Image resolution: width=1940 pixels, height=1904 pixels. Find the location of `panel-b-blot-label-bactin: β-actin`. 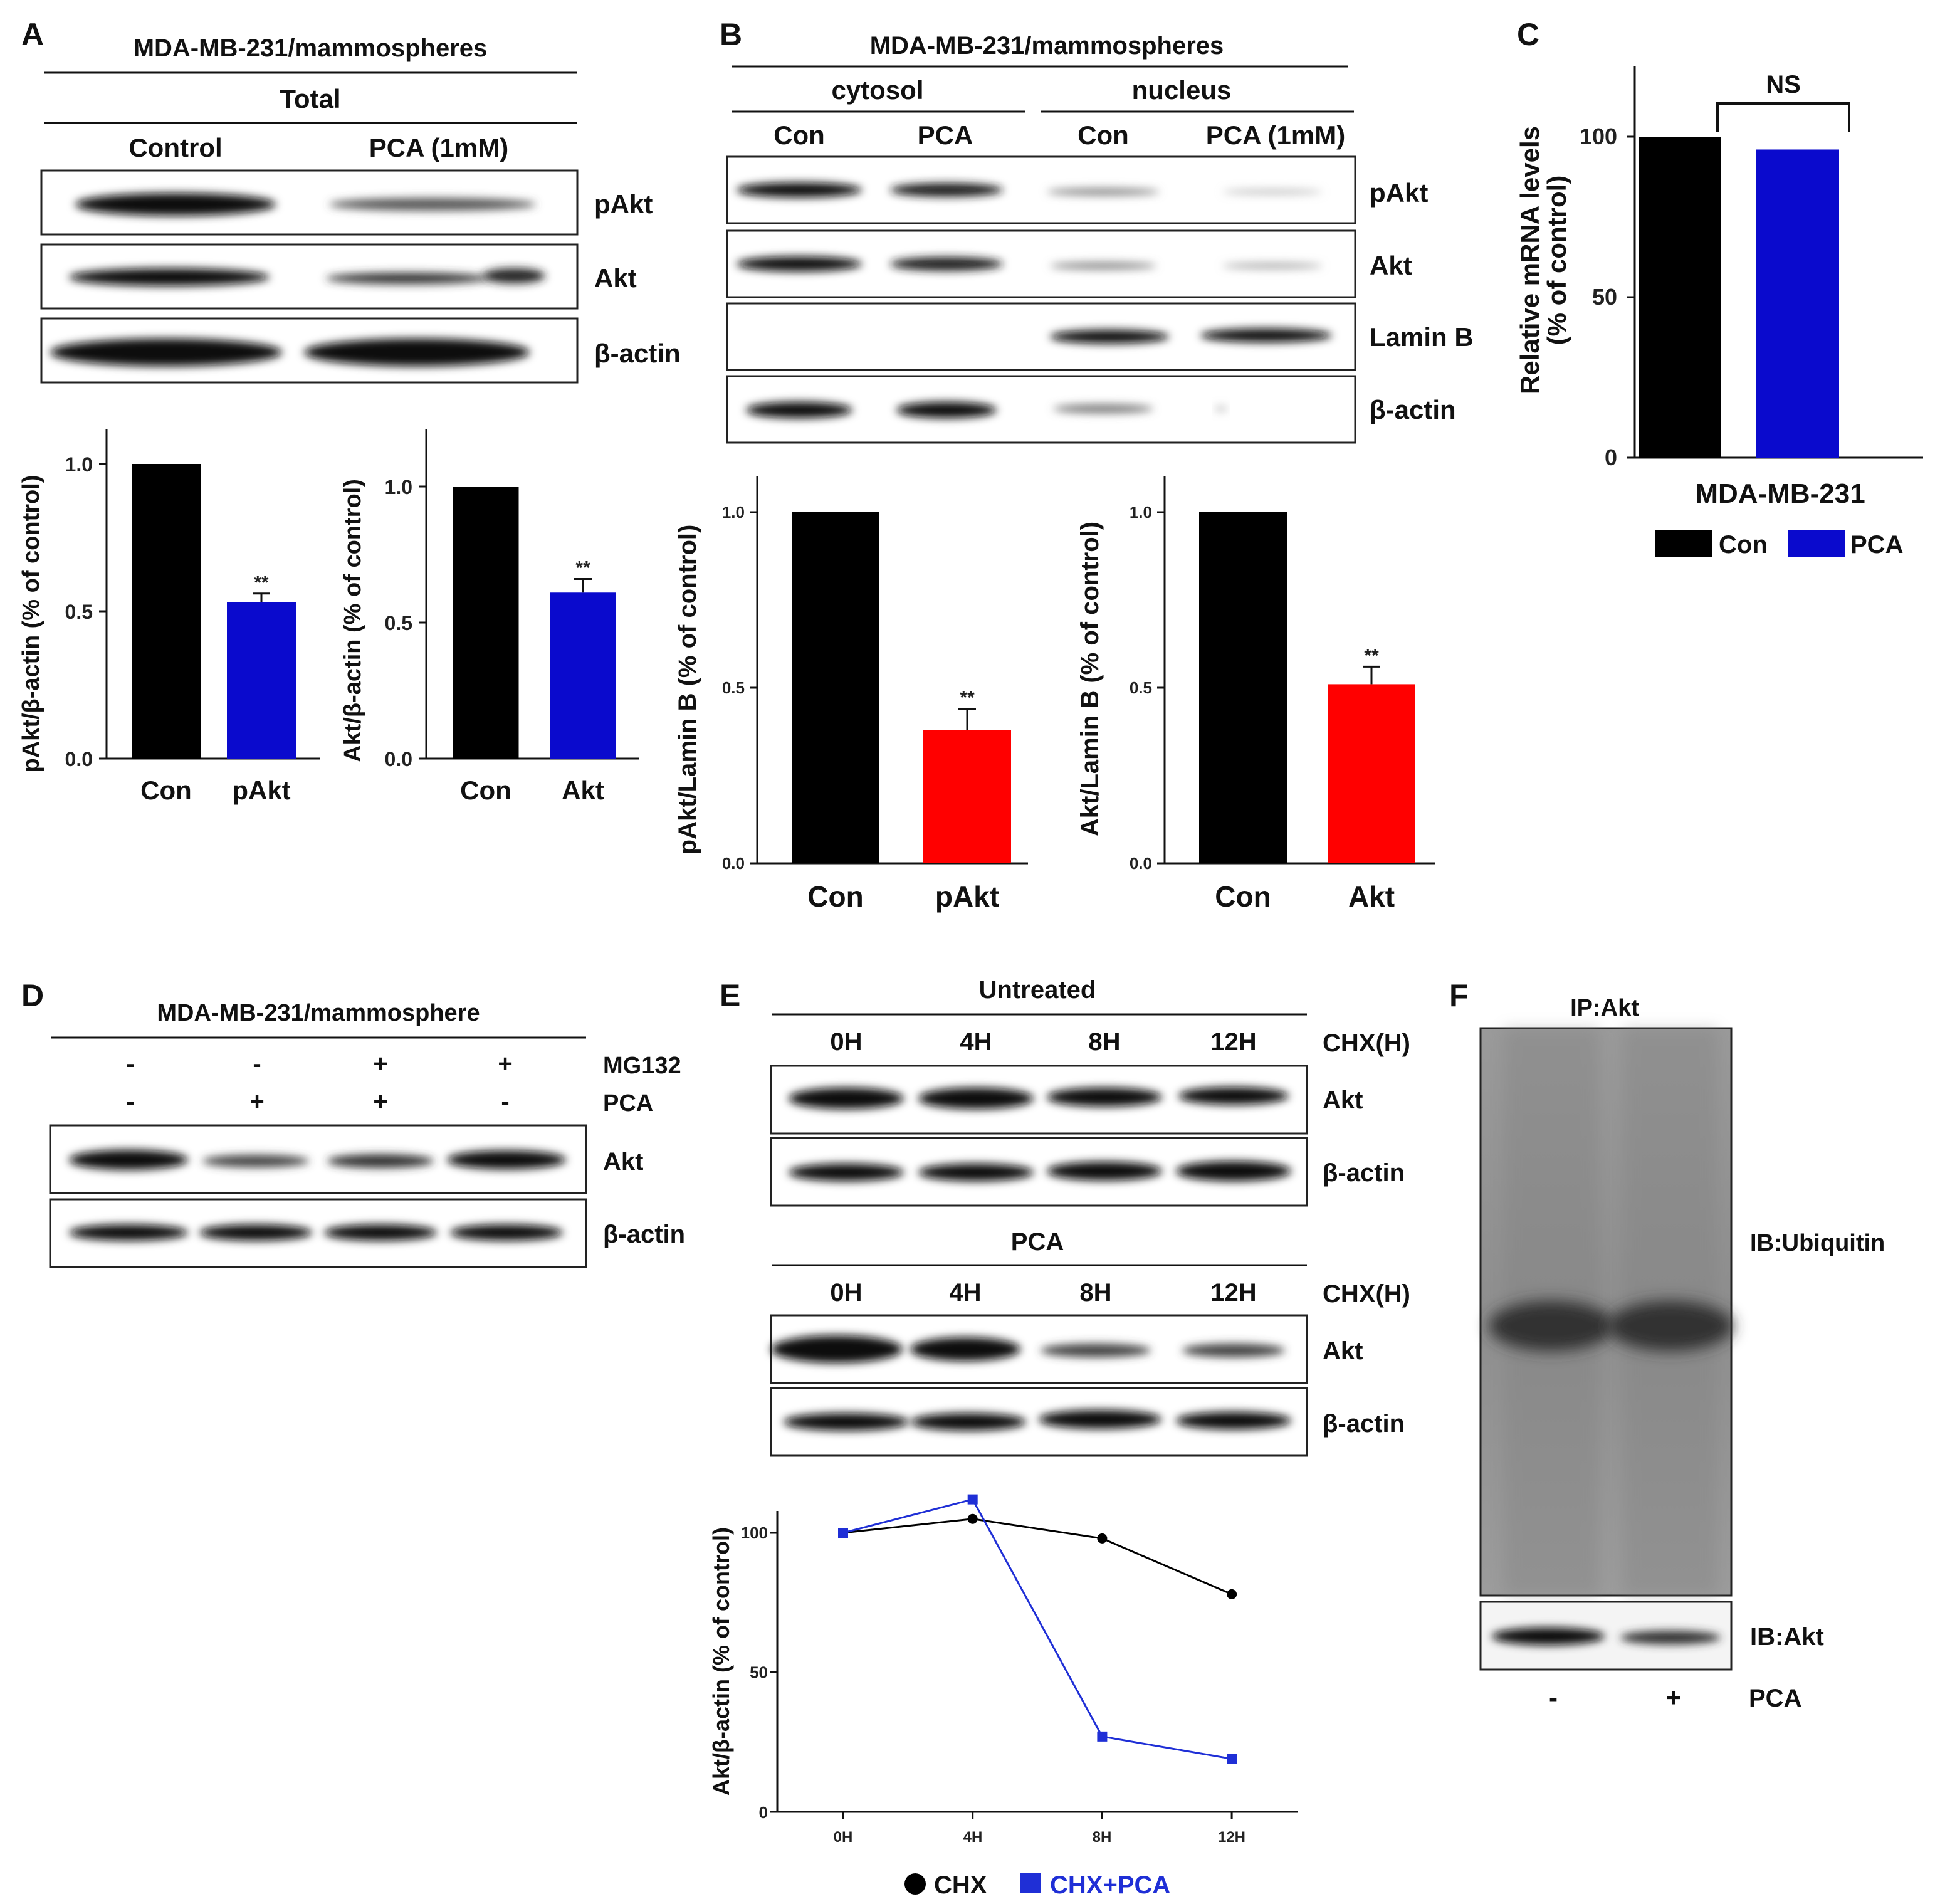

panel-b-blot-label-bactin: β-actin is located at coordinates (1413, 410).